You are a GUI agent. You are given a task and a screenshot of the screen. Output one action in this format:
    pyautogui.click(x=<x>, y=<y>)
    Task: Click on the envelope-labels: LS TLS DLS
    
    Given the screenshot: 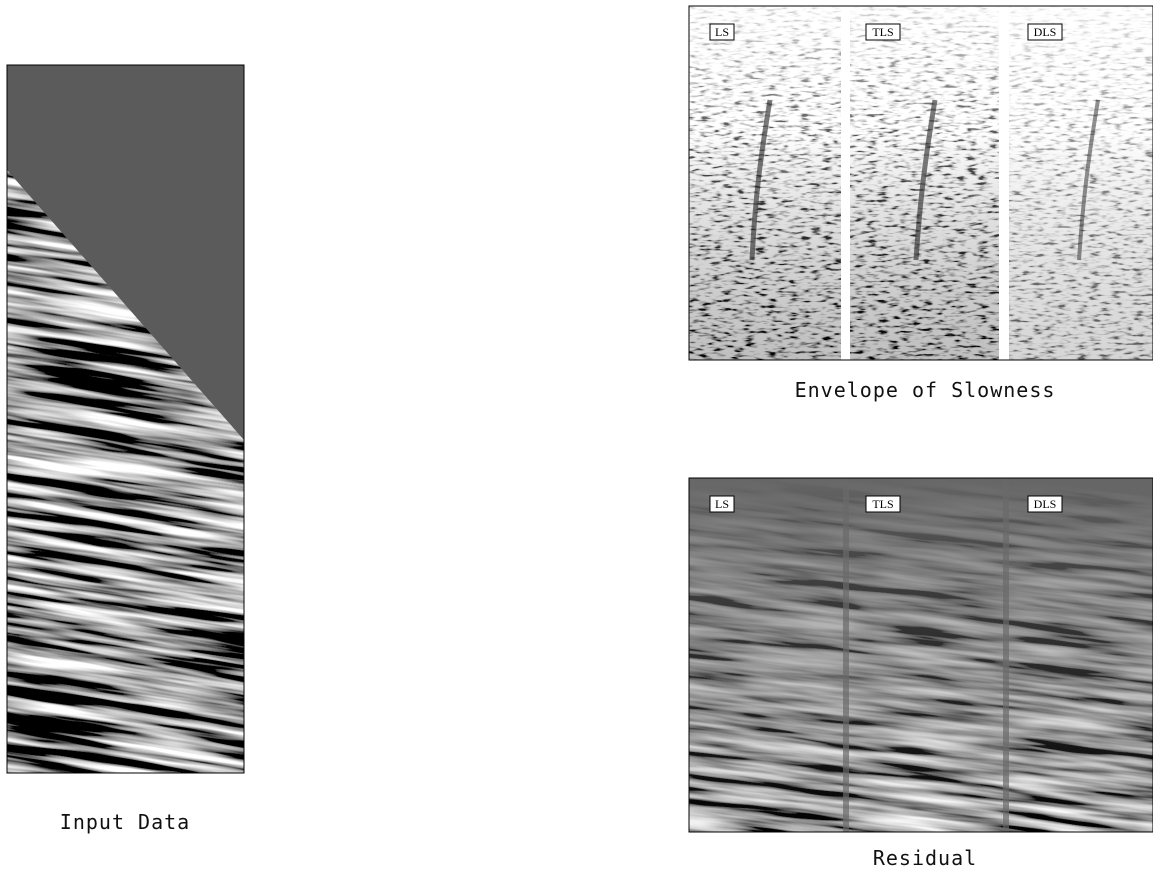 What is the action you would take?
    pyautogui.click(x=886, y=32)
    